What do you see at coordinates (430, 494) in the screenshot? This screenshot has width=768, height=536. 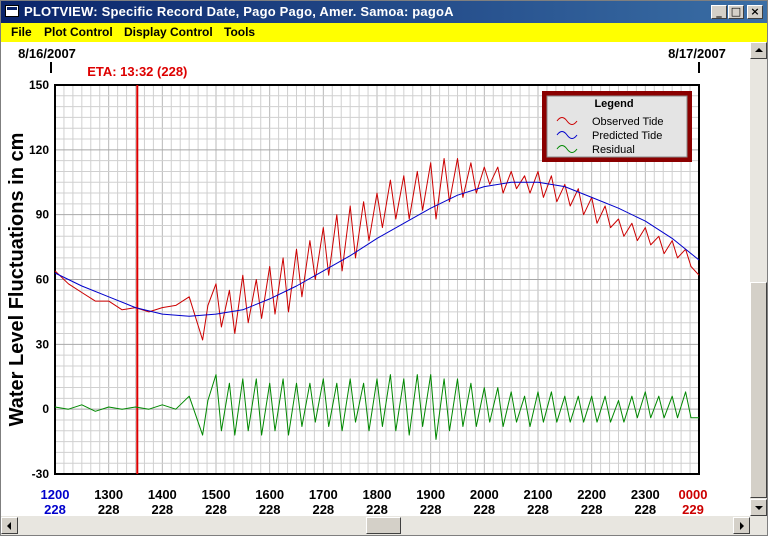 I see `x-tick-time-label: 1900` at bounding box center [430, 494].